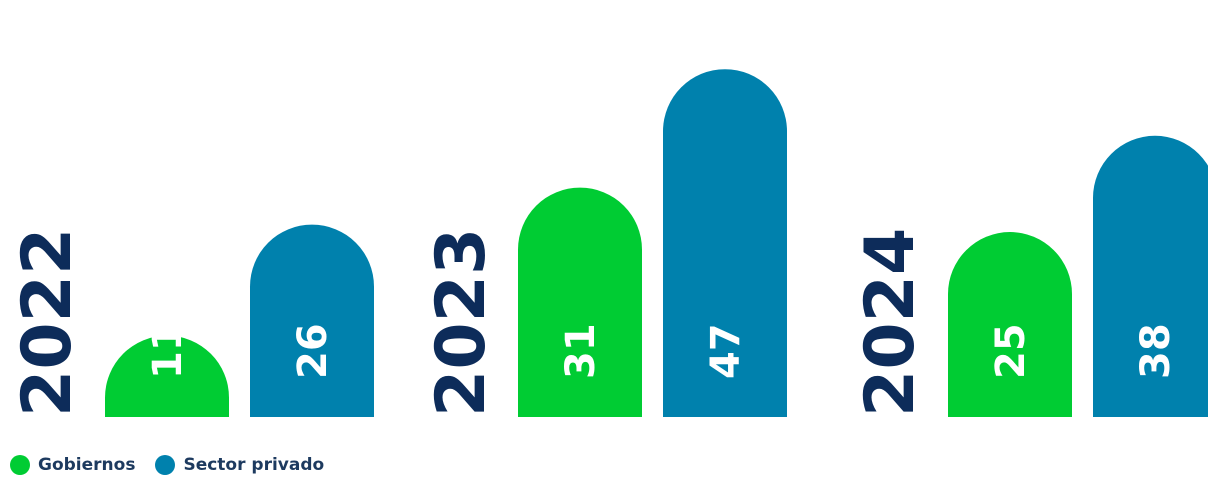  What do you see at coordinates (726, 351) in the screenshot?
I see `value-label-sector-privado-2023: 47` at bounding box center [726, 351].